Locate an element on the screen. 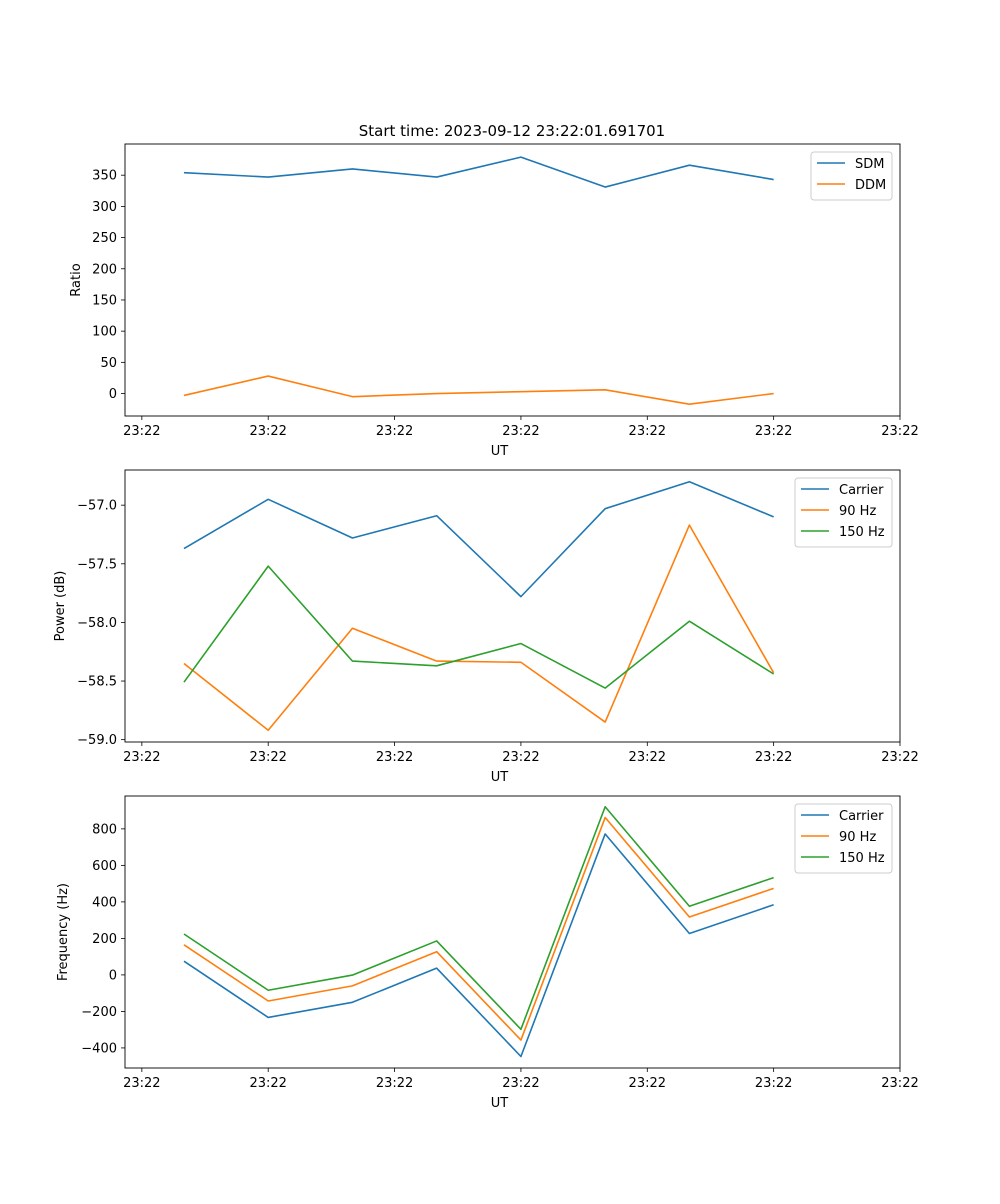 The width and height of the screenshot is (1000, 1204). y-tick-label: 800 is located at coordinates (104, 829).